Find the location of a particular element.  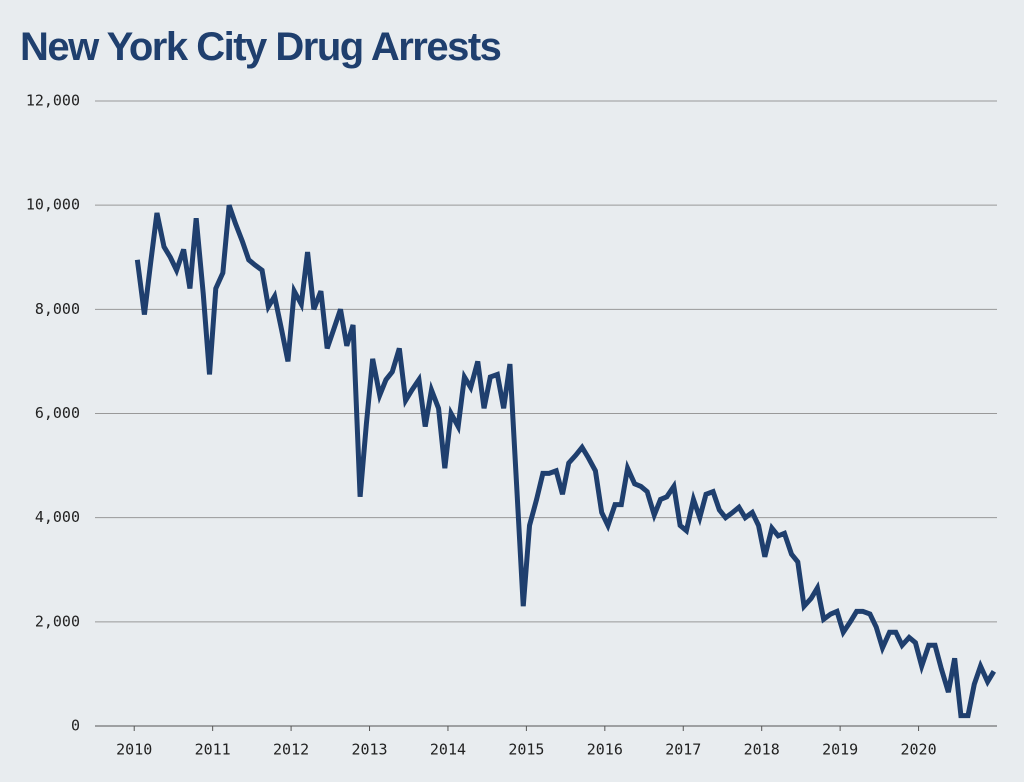

x-tick-label: 2010 is located at coordinates (134, 750).